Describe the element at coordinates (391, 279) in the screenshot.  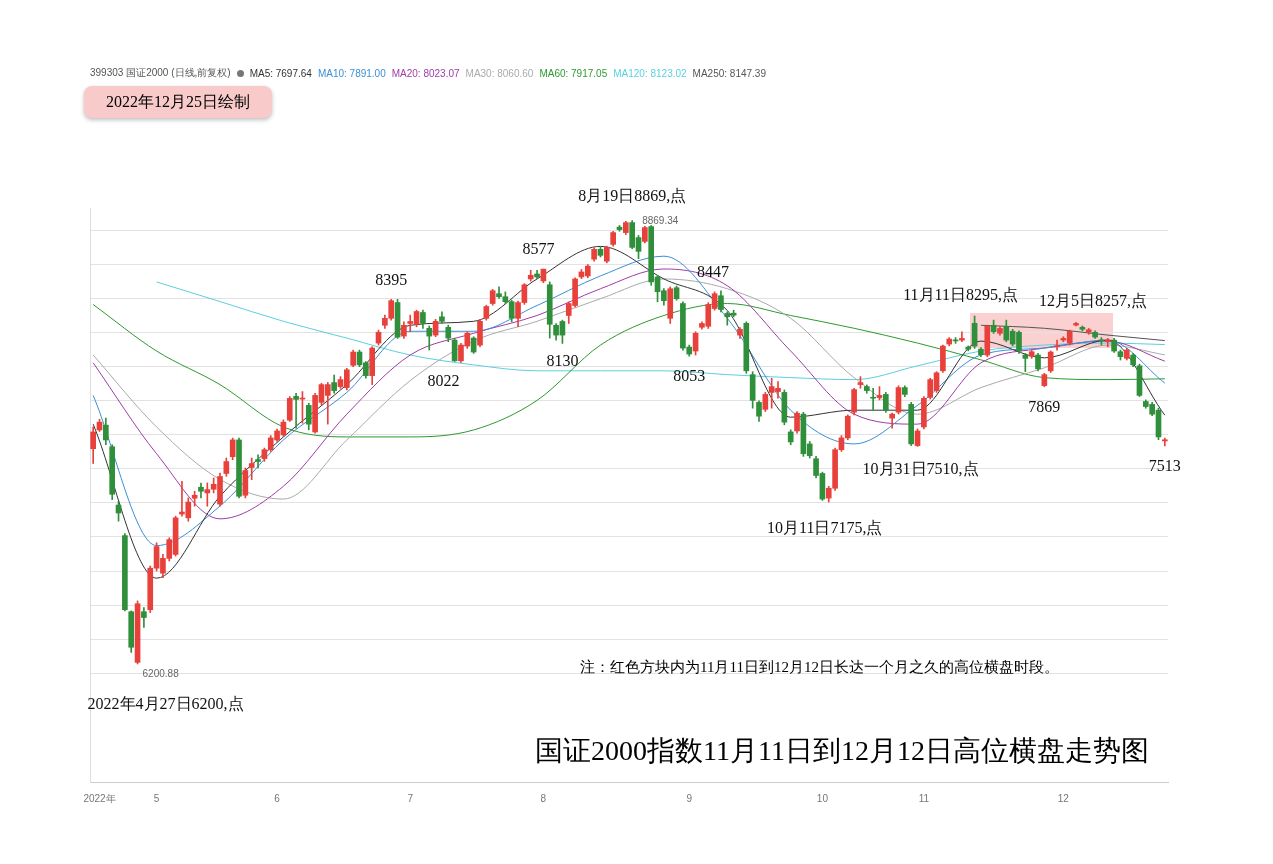
I see `annotation: 8395` at that location.